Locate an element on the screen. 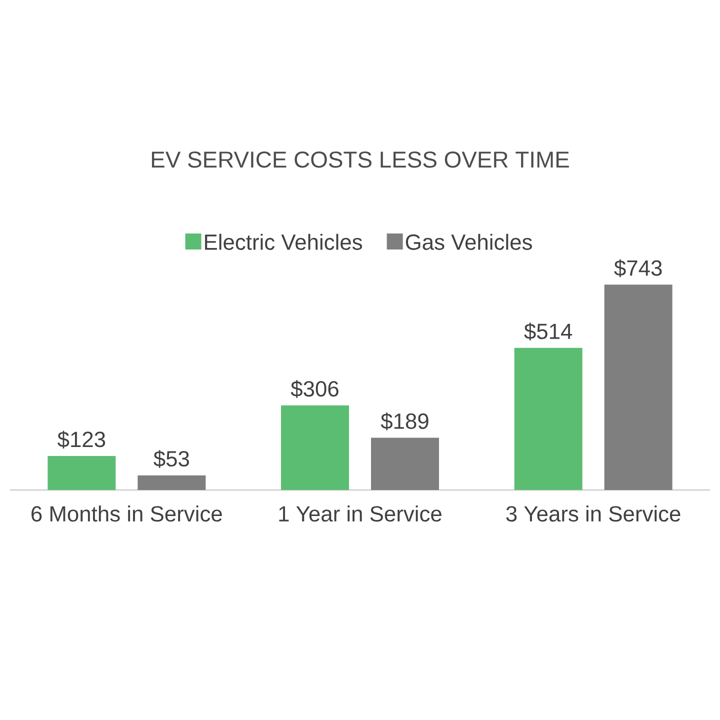  legend-label: Electric Vehicles is located at coordinates (283, 242).